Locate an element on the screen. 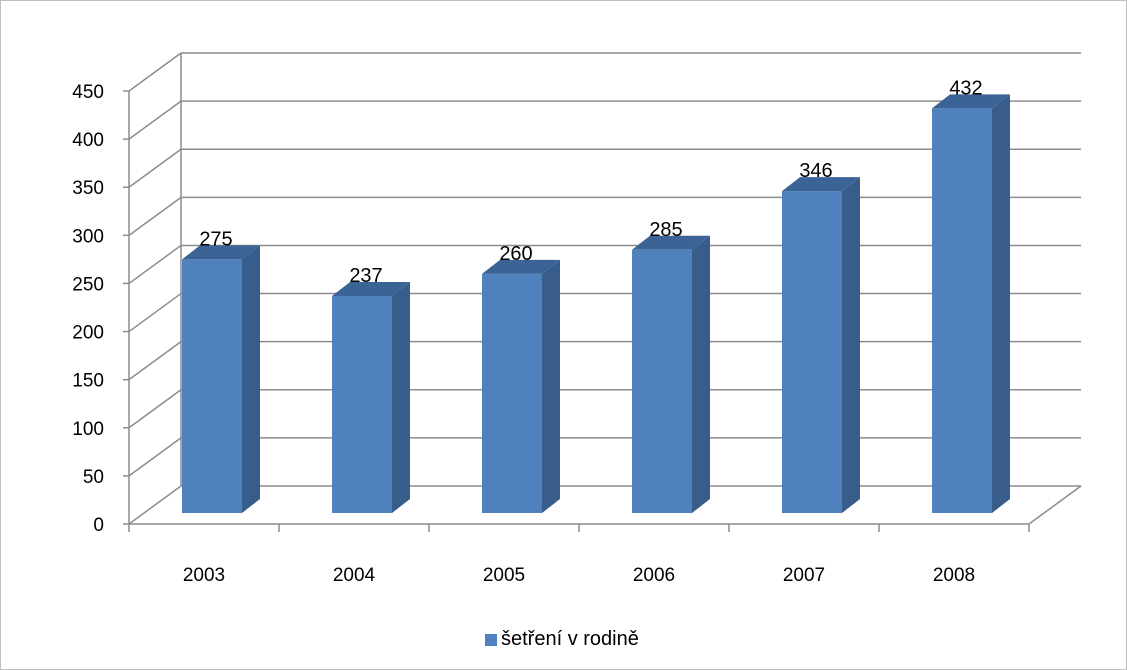 The image size is (1127, 670). y-axis-ticks: 0 50 100 150 200 250 300 350 400 450 is located at coordinates (100, 309).